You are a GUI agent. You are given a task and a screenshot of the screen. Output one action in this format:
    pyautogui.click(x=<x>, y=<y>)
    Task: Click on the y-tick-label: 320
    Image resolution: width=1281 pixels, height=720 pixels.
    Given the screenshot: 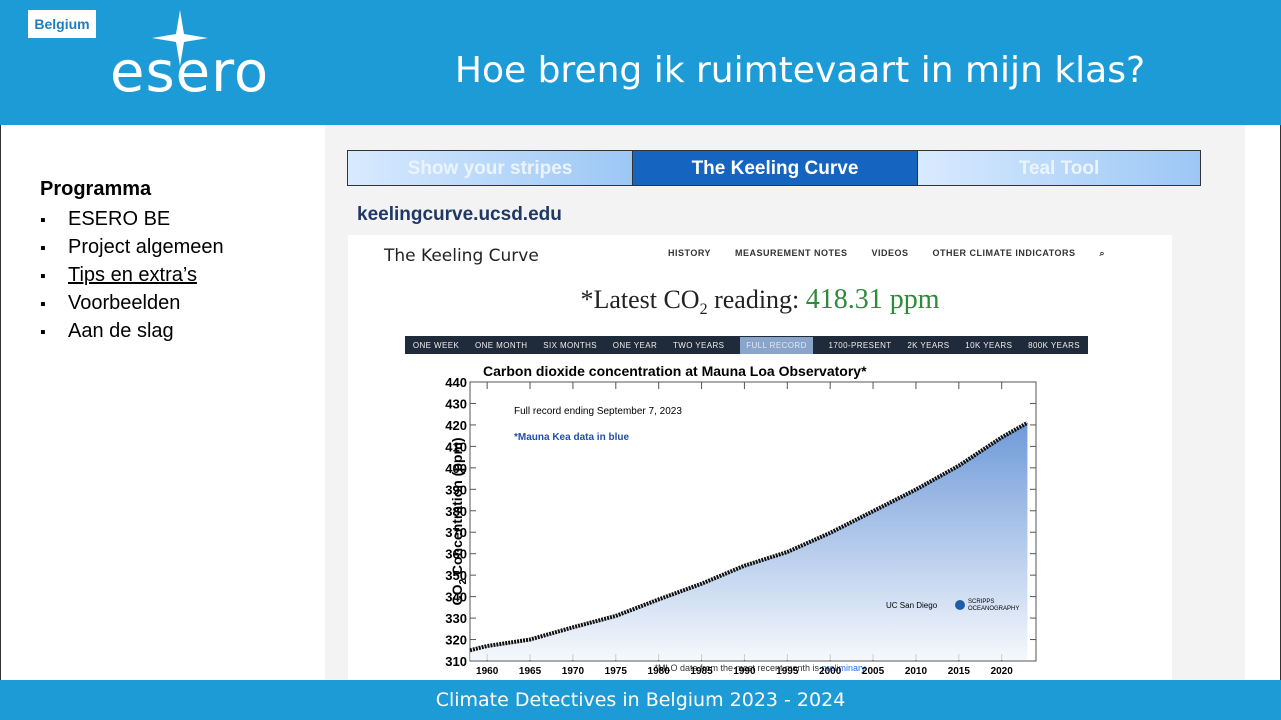 What is the action you would take?
    pyautogui.click(x=456, y=640)
    